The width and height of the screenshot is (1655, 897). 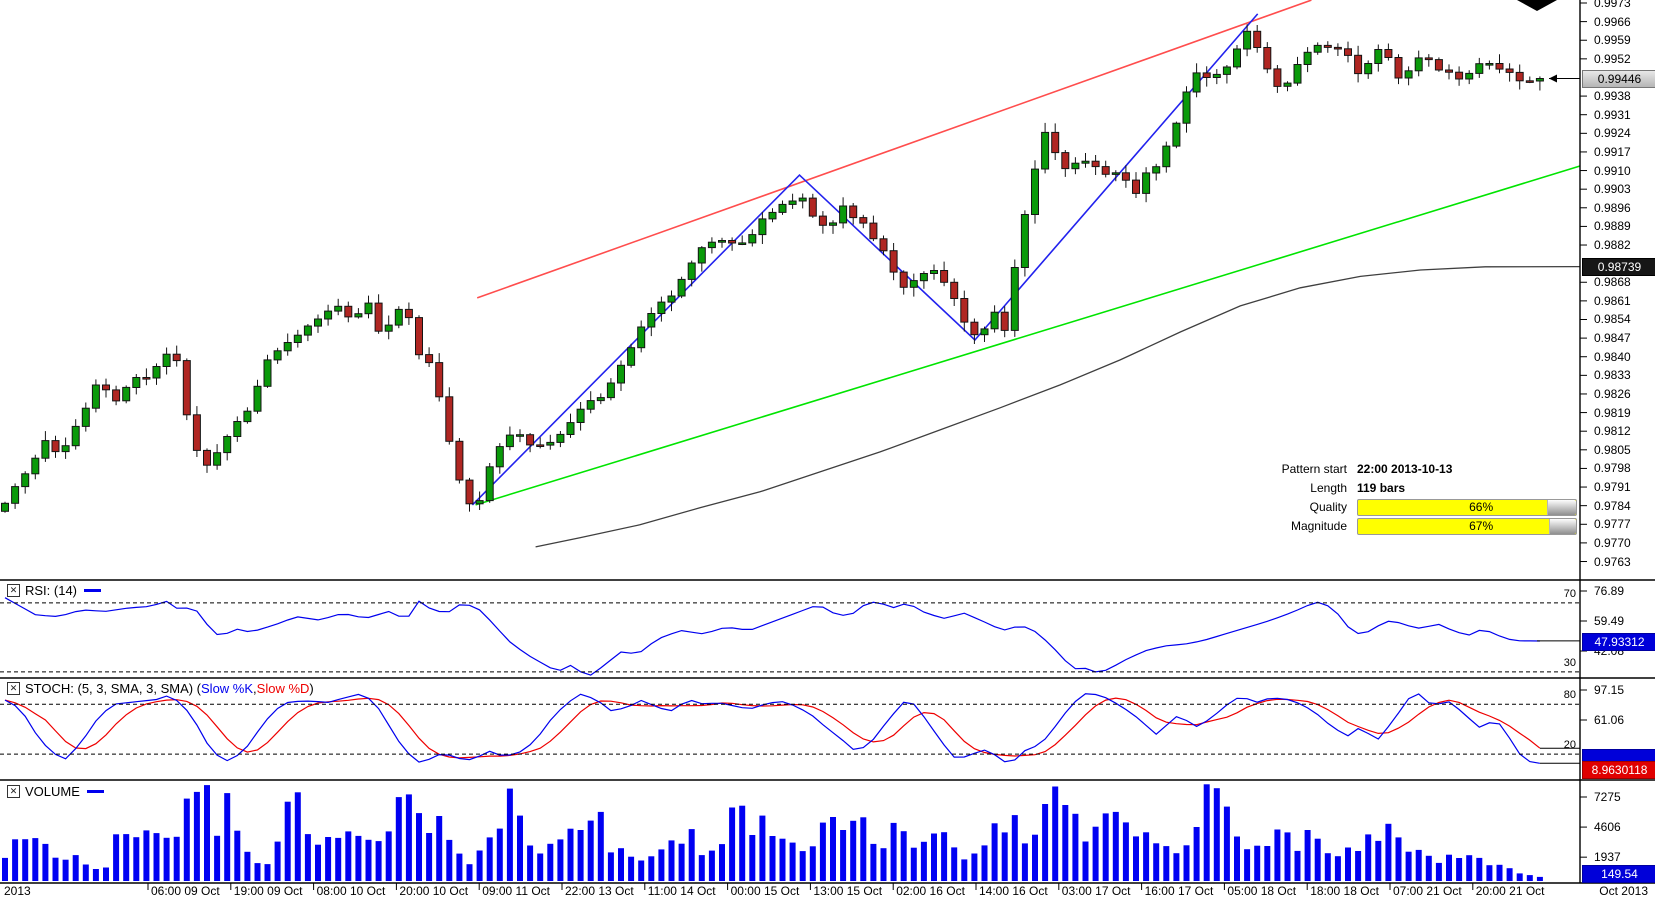 I want to click on time-tick-label: 03:00 17 Oct, so click(x=1096, y=890).